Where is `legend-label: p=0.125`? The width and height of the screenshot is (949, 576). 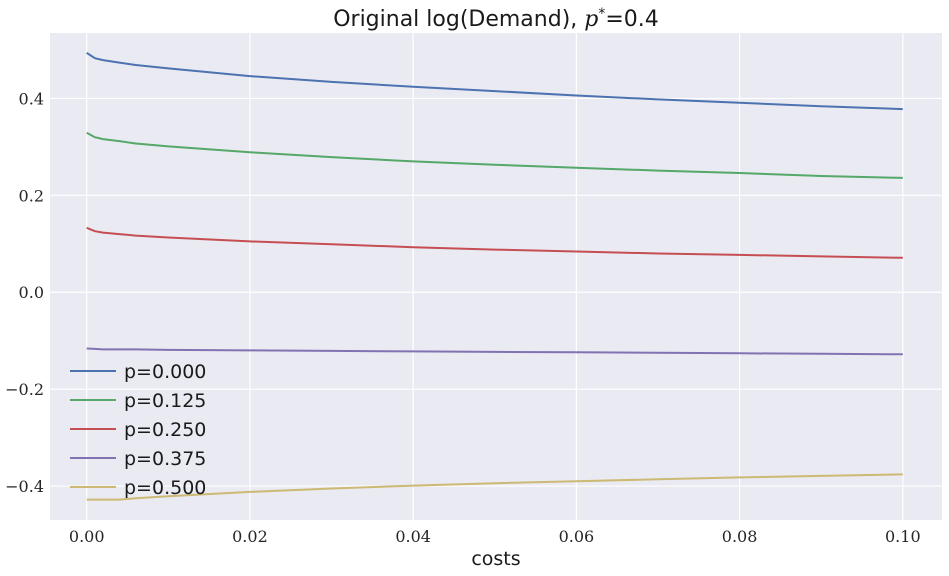
legend-label: p=0.125 is located at coordinates (165, 401).